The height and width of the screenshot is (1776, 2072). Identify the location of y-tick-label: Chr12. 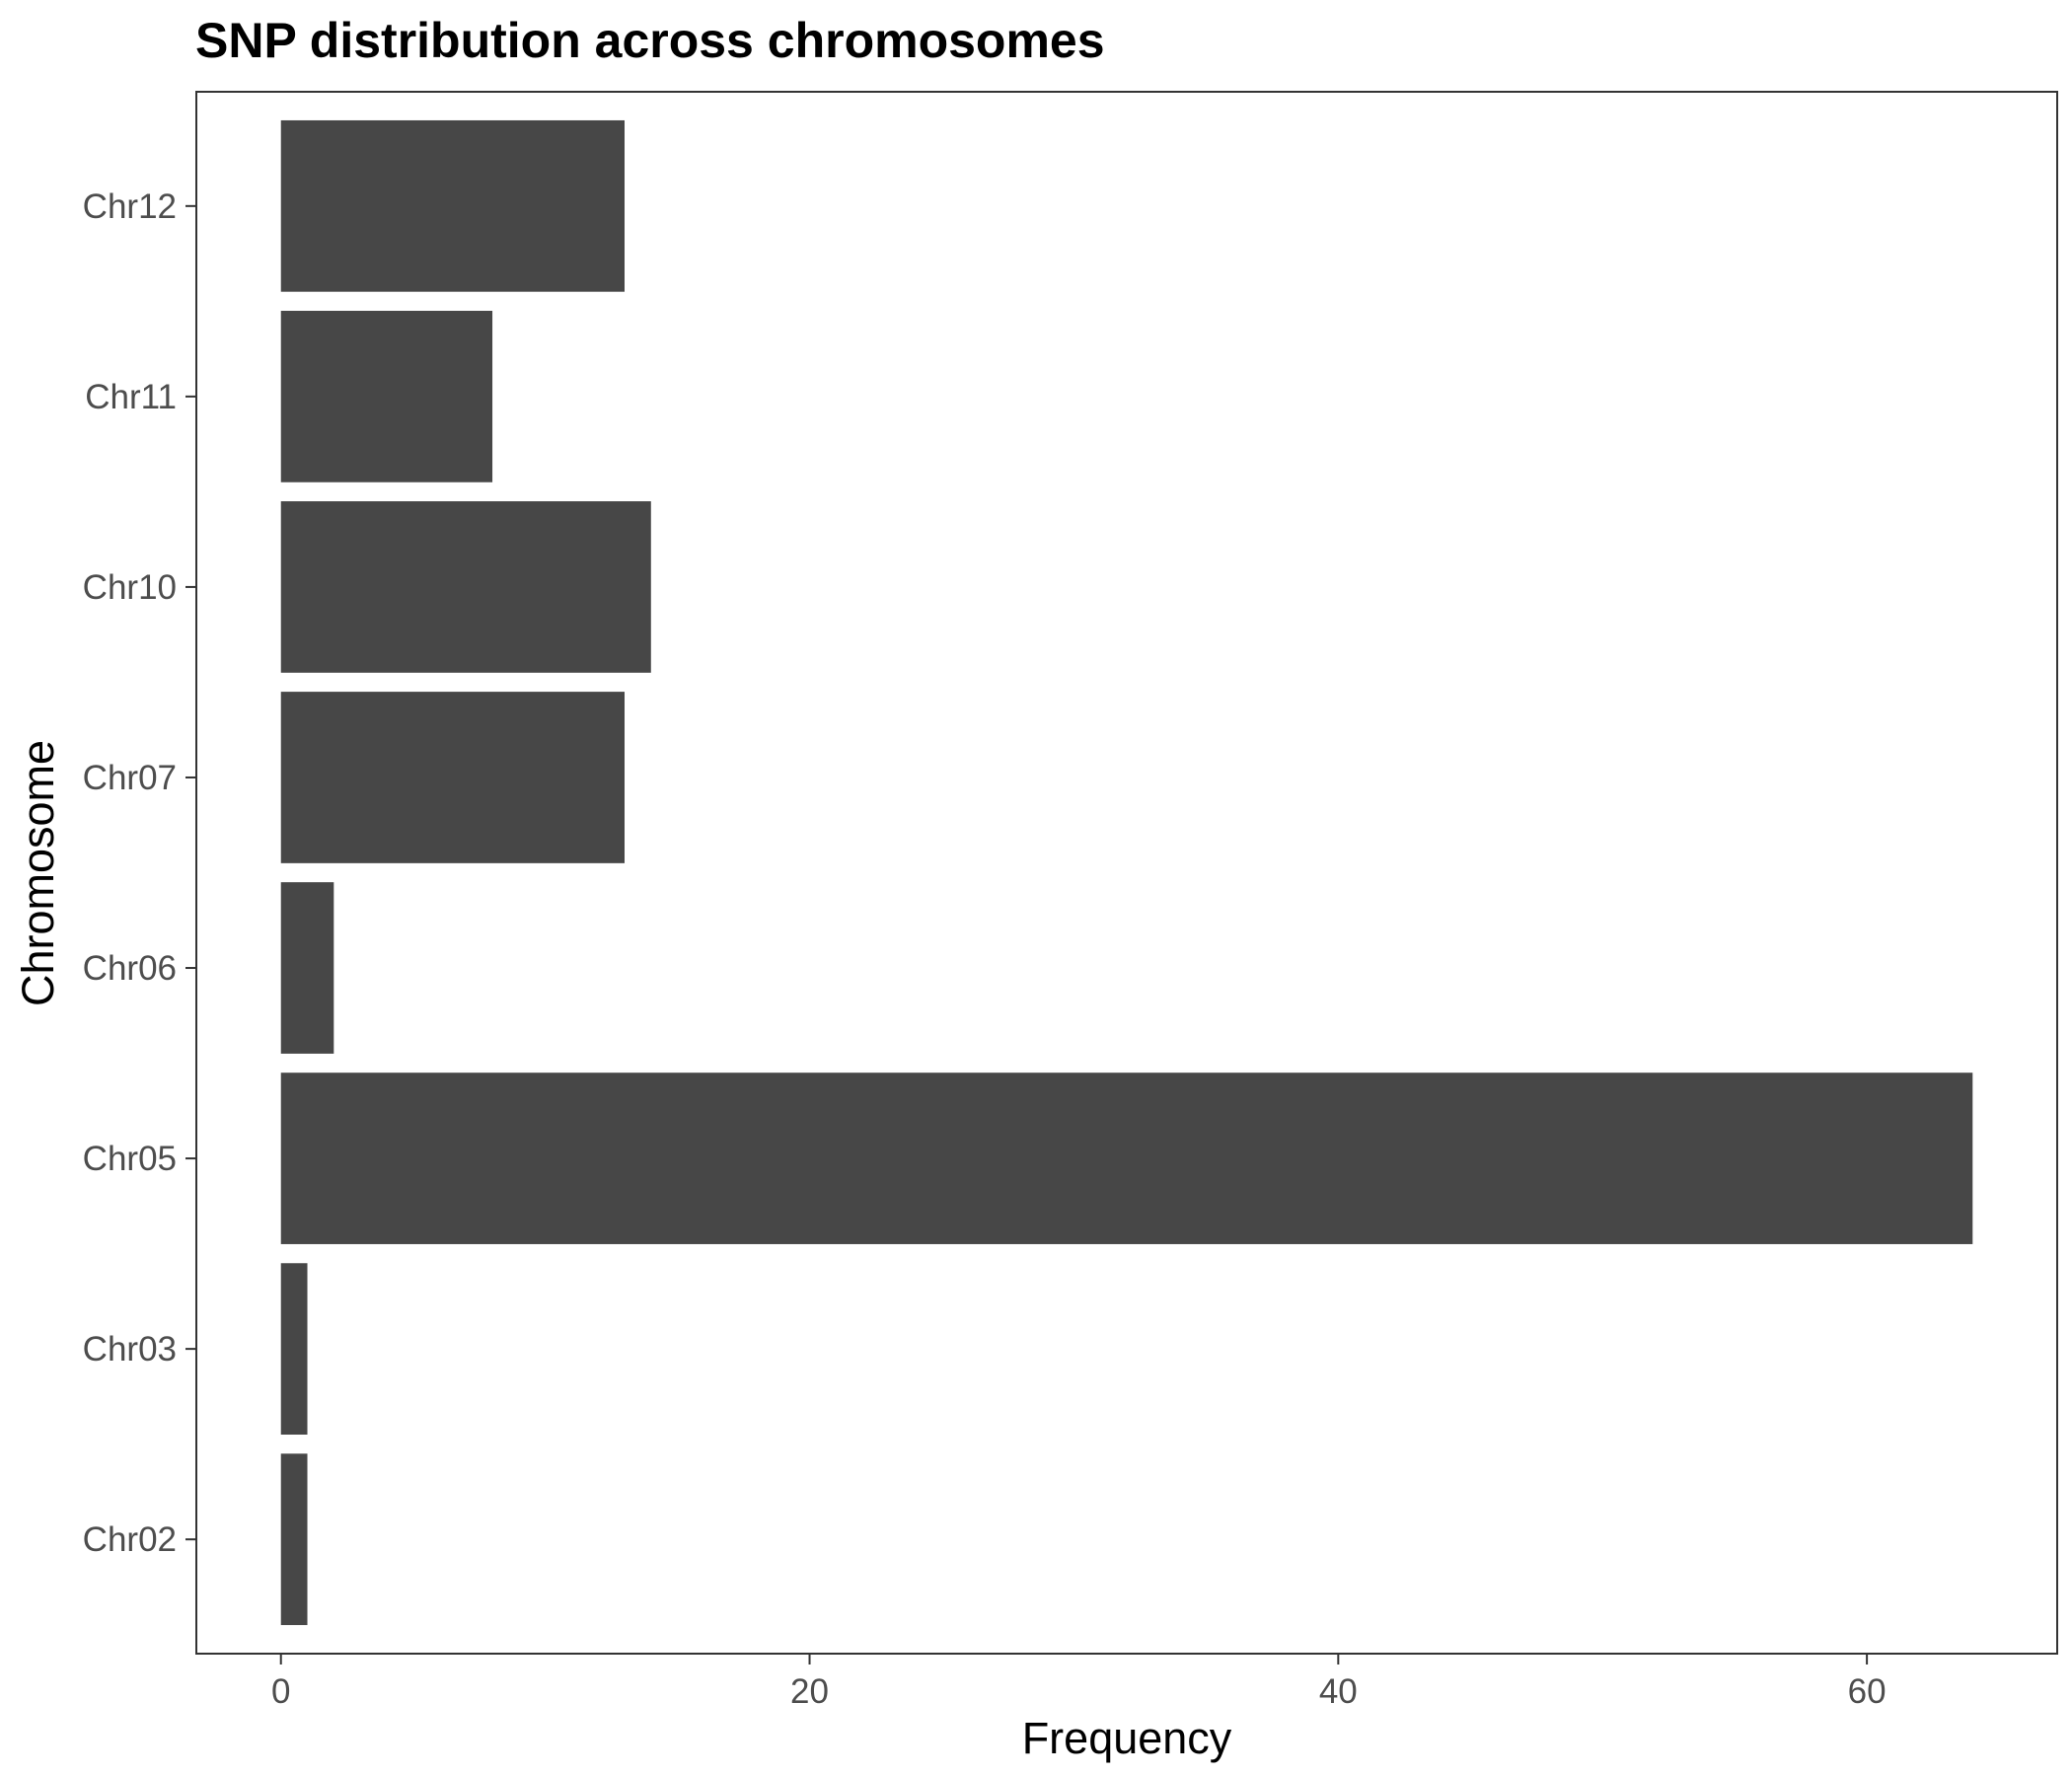
(130, 206).